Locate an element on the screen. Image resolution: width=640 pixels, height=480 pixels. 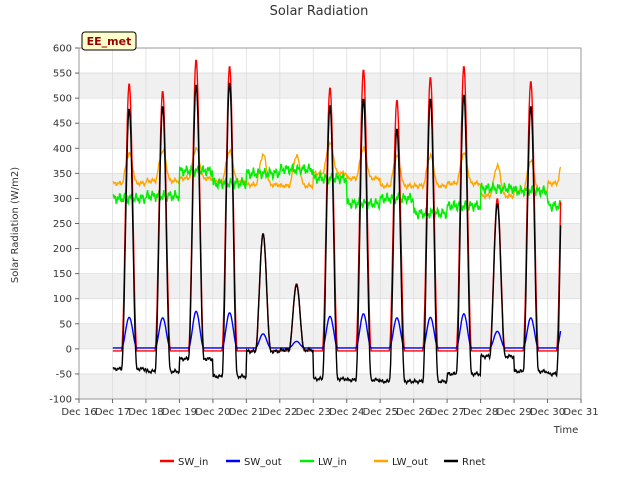
x-axis-label: Time is located at coordinates (565, 430).